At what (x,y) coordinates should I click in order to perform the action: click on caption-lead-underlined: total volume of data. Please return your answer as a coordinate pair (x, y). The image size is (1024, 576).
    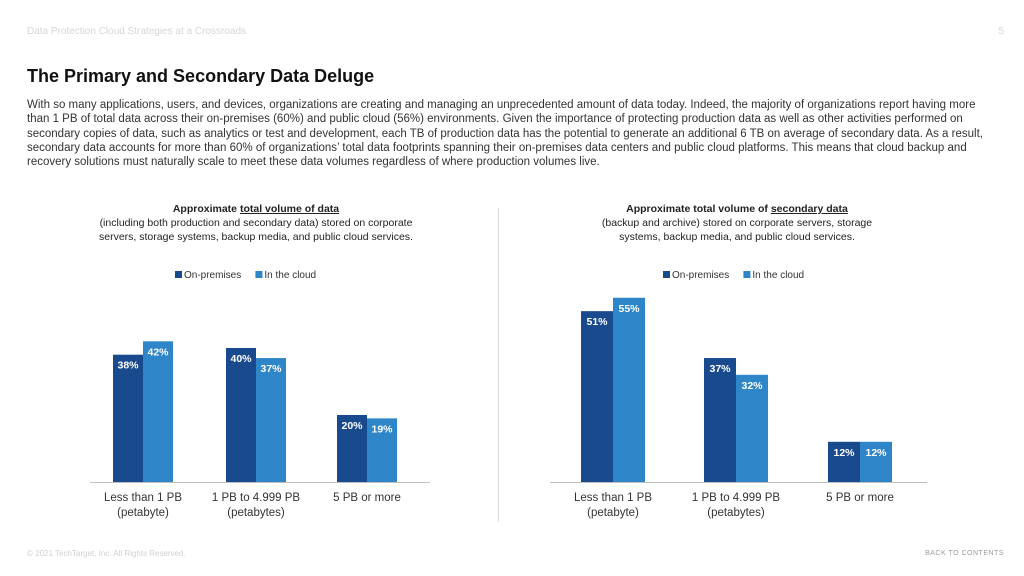
    Looking at the image, I should click on (289, 209).